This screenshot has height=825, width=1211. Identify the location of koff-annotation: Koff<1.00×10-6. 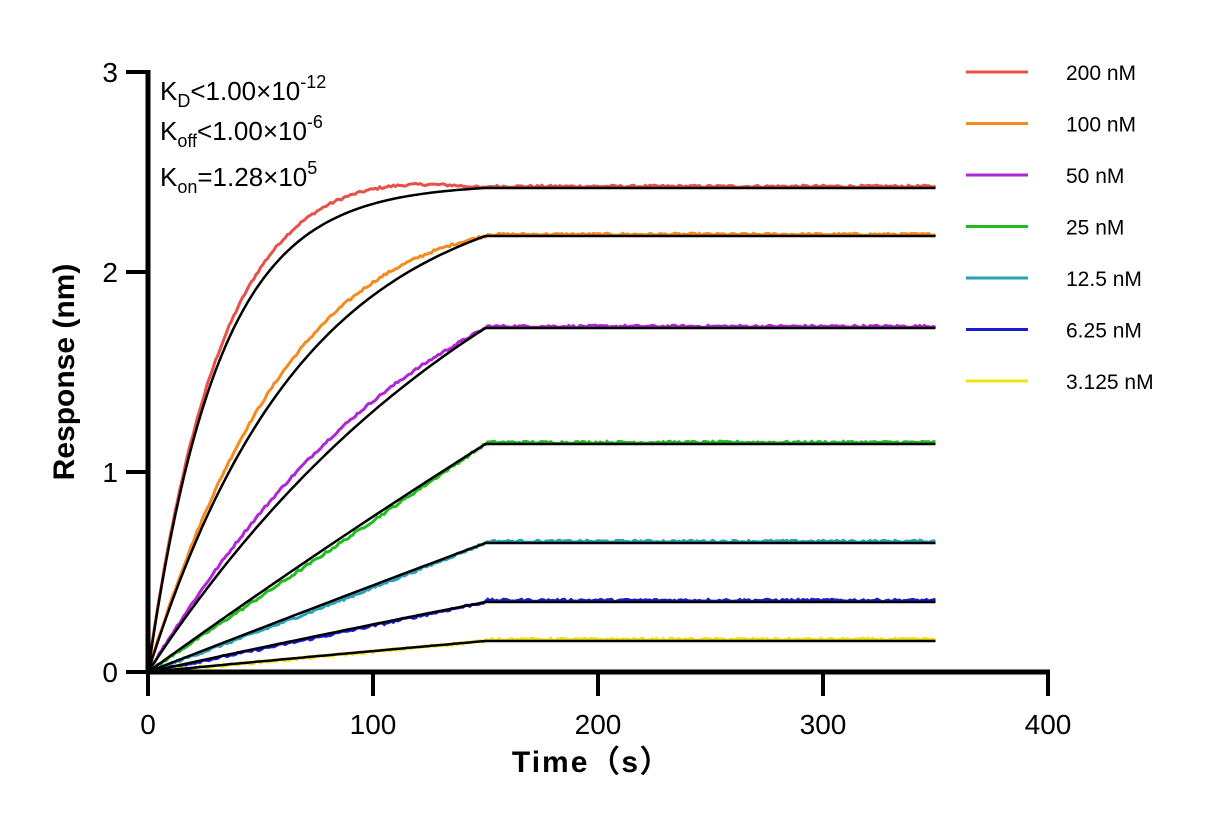
(241, 131).